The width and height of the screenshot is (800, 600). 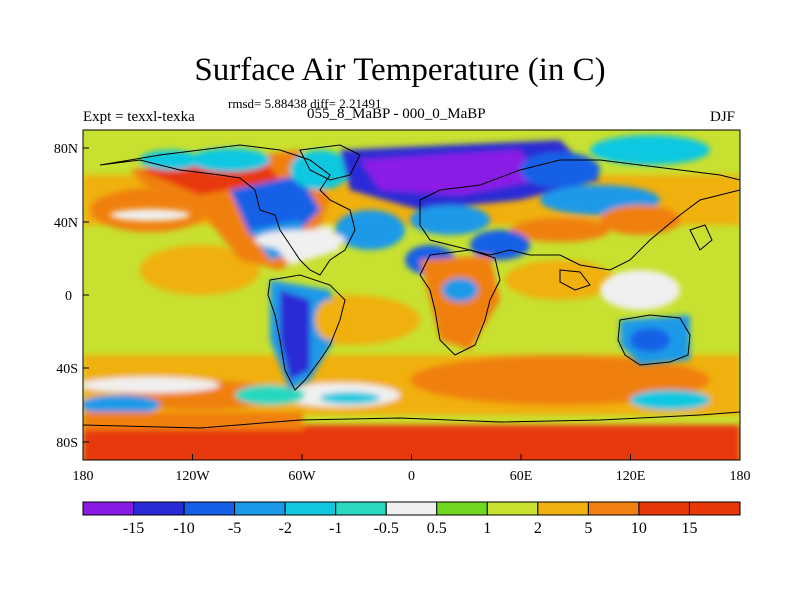 I want to click on figure-title: Surface Air Temperature (in C), so click(x=400, y=70).